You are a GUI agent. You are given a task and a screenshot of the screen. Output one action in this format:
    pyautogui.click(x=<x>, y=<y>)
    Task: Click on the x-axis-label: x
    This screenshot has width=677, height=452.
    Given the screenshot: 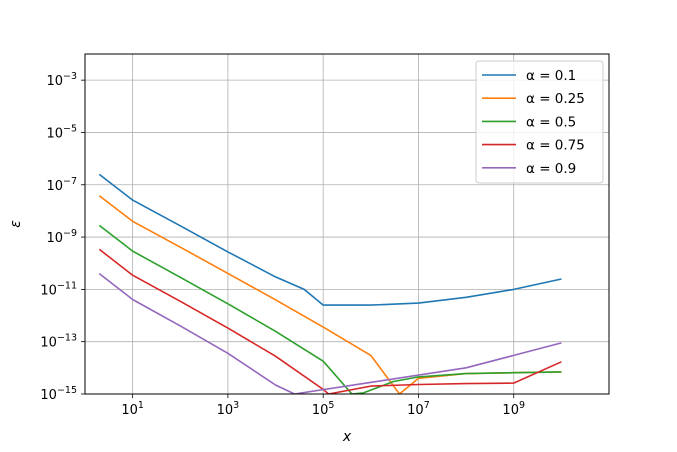 What is the action you would take?
    pyautogui.click(x=347, y=437)
    